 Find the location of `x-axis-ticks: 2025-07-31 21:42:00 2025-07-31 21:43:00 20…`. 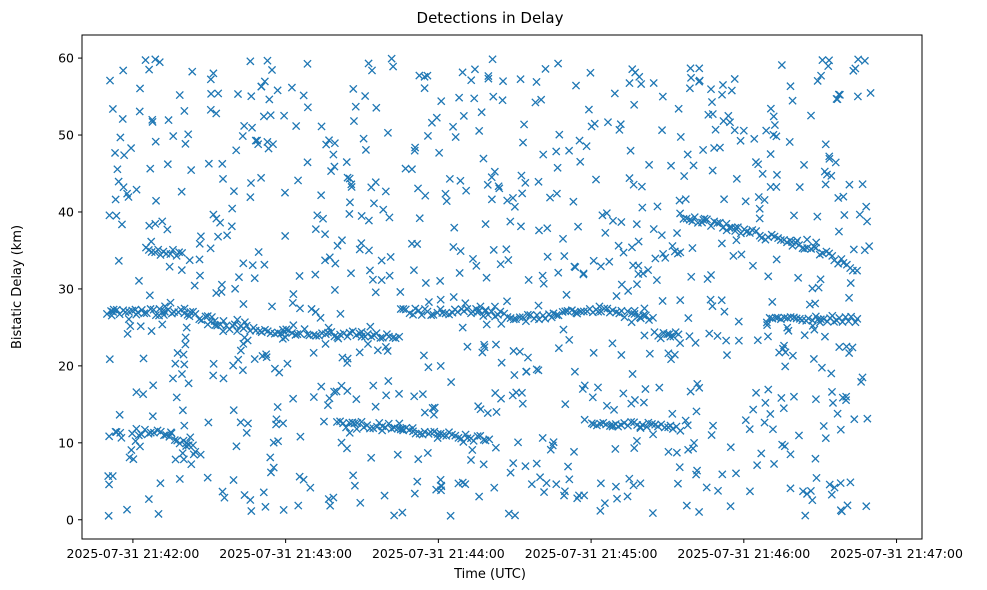

x-axis-ticks: 2025-07-31 21:42:00 2025-07-31 21:43:00 20… is located at coordinates (515, 550).